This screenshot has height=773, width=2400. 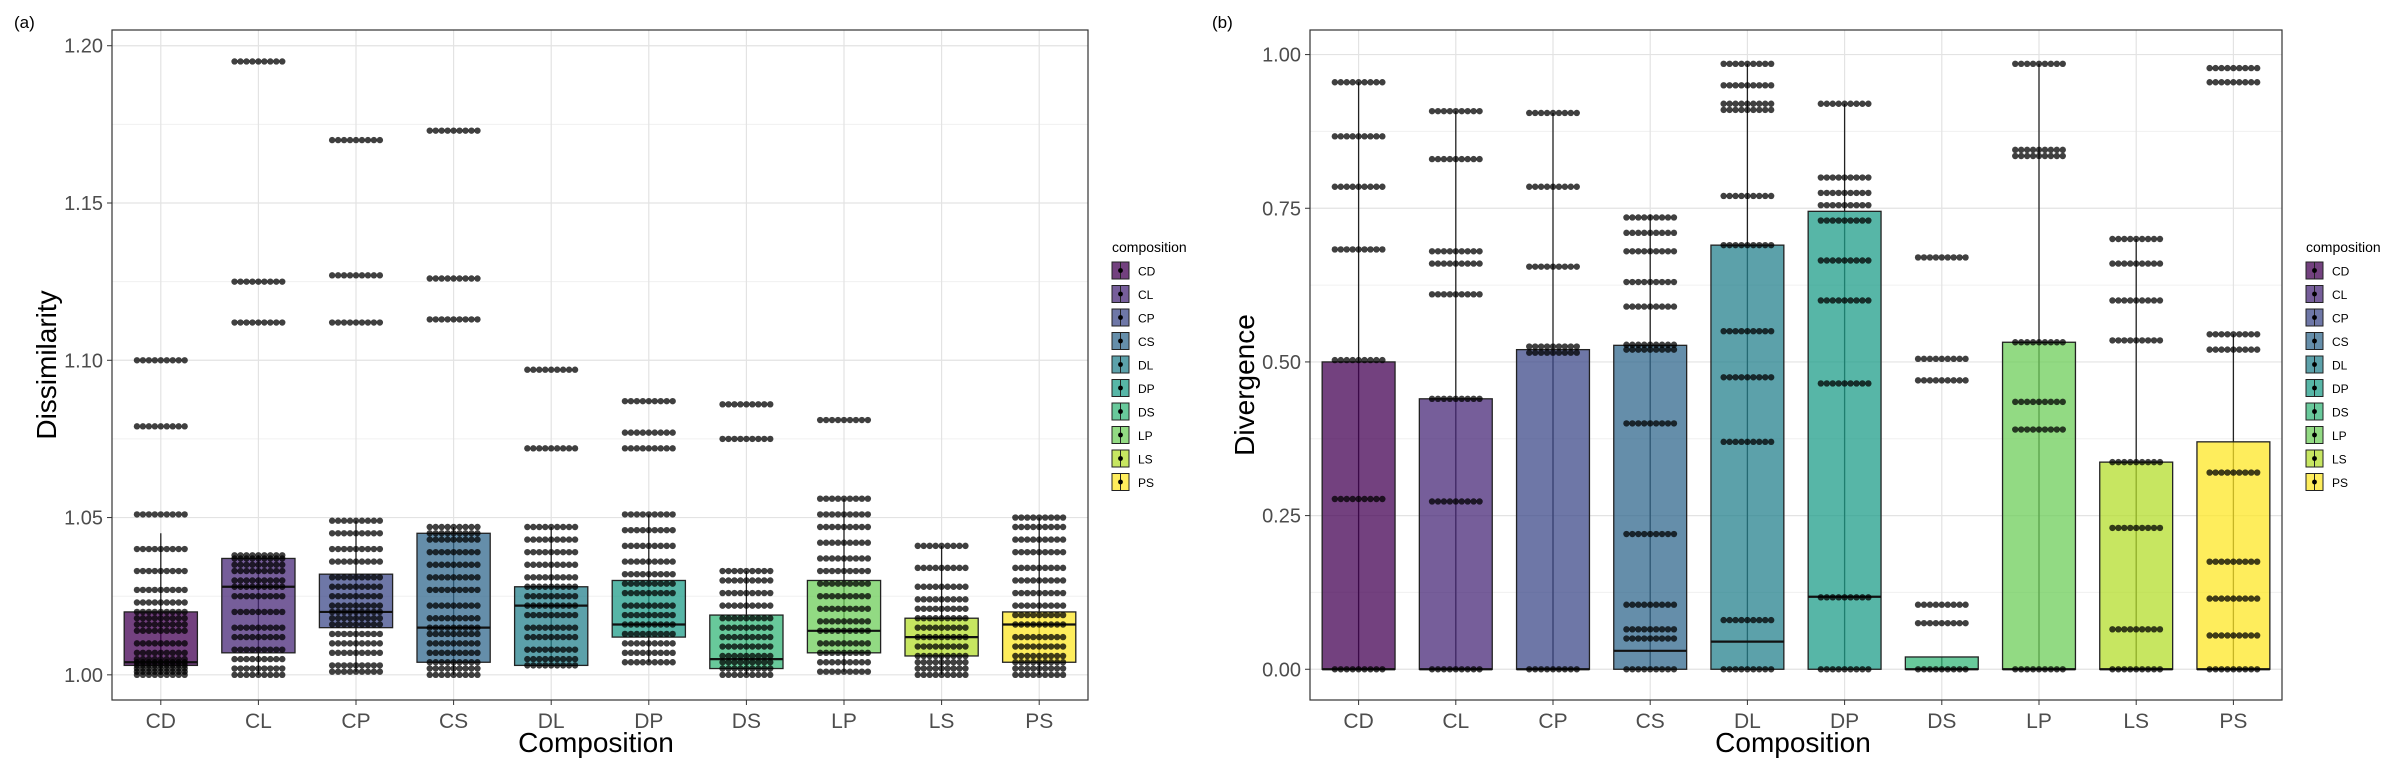 What do you see at coordinates (941, 610) in the screenshot?
I see `box-ls` at bounding box center [941, 610].